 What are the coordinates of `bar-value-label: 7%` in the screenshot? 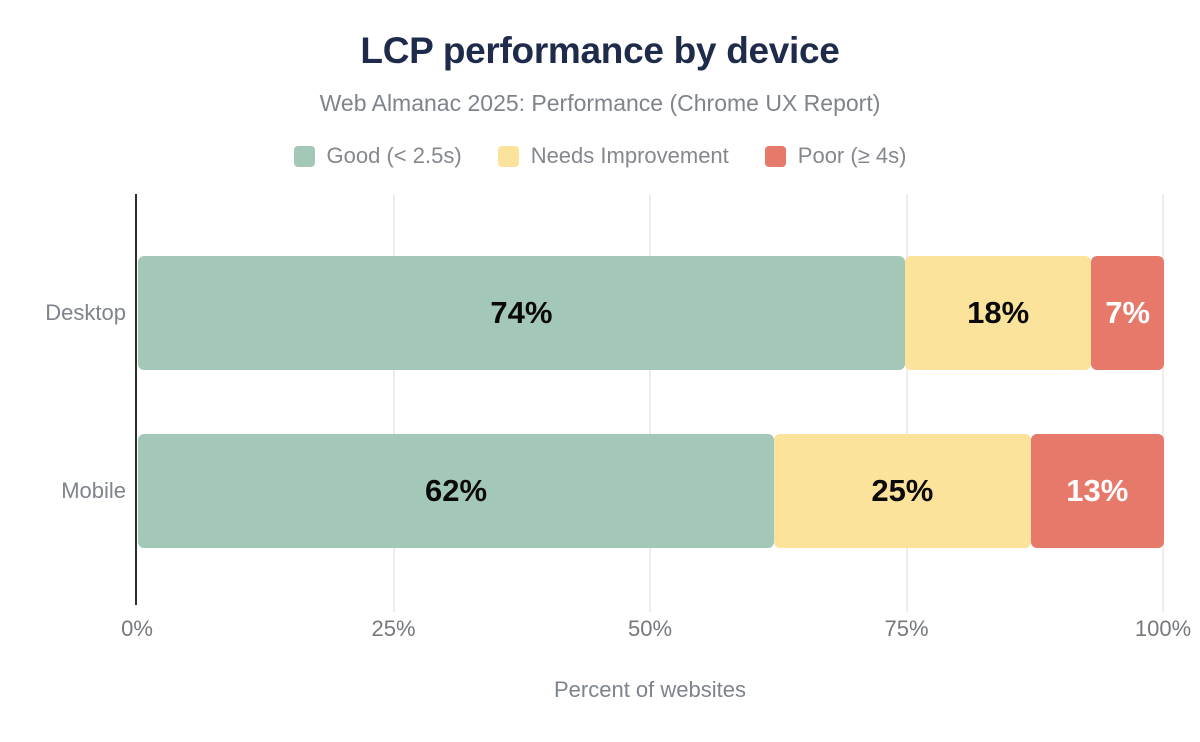 It's located at (1128, 312).